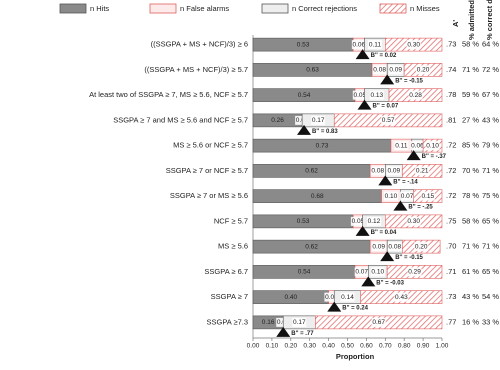  I want to click on b-label: B'' = 0.24, so click(355, 309).